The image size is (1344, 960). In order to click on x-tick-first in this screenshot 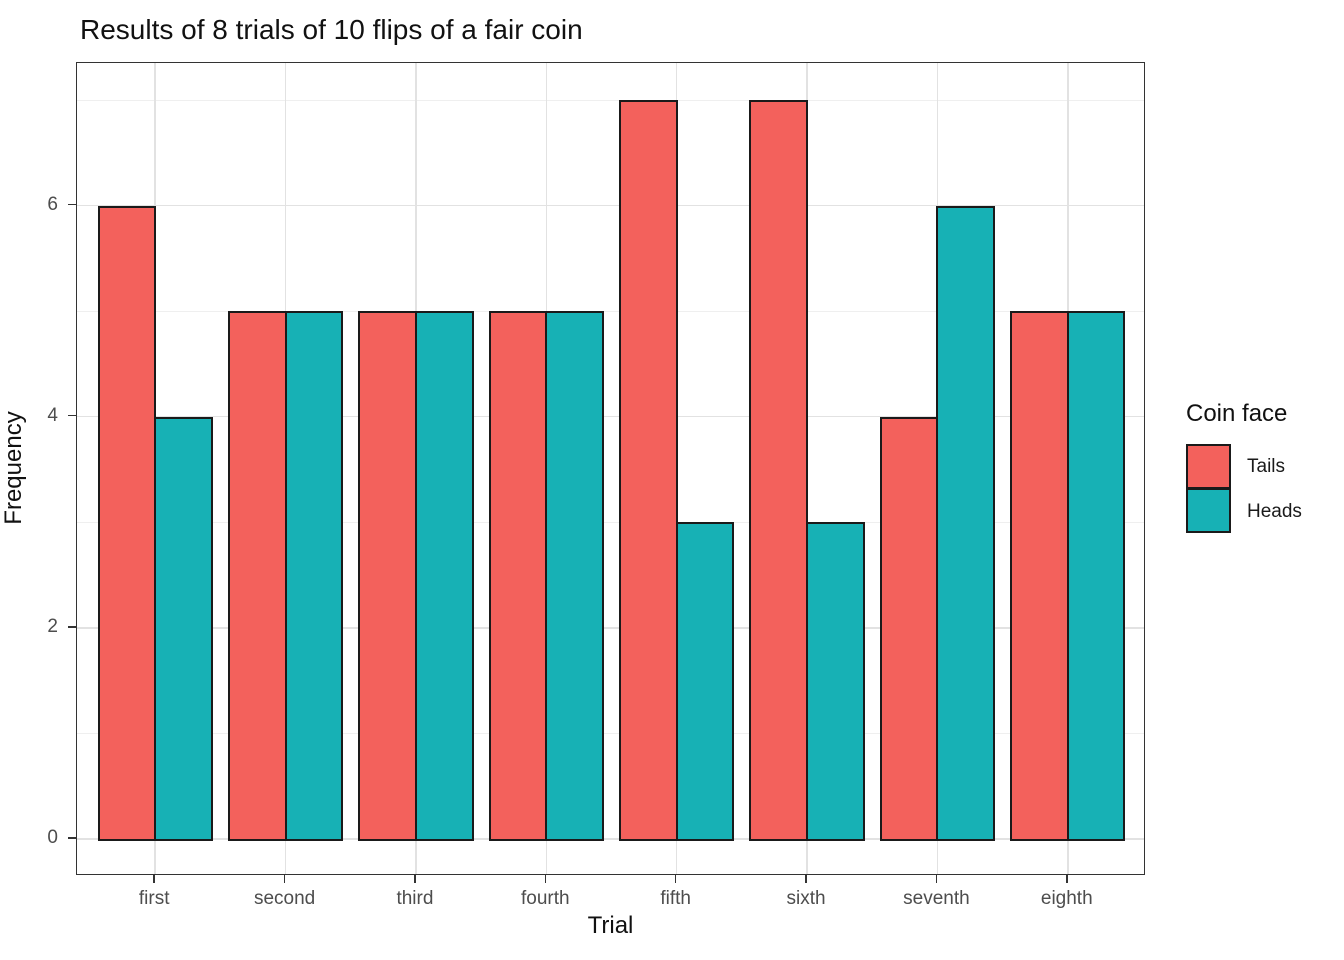, I will do `click(154, 879)`.